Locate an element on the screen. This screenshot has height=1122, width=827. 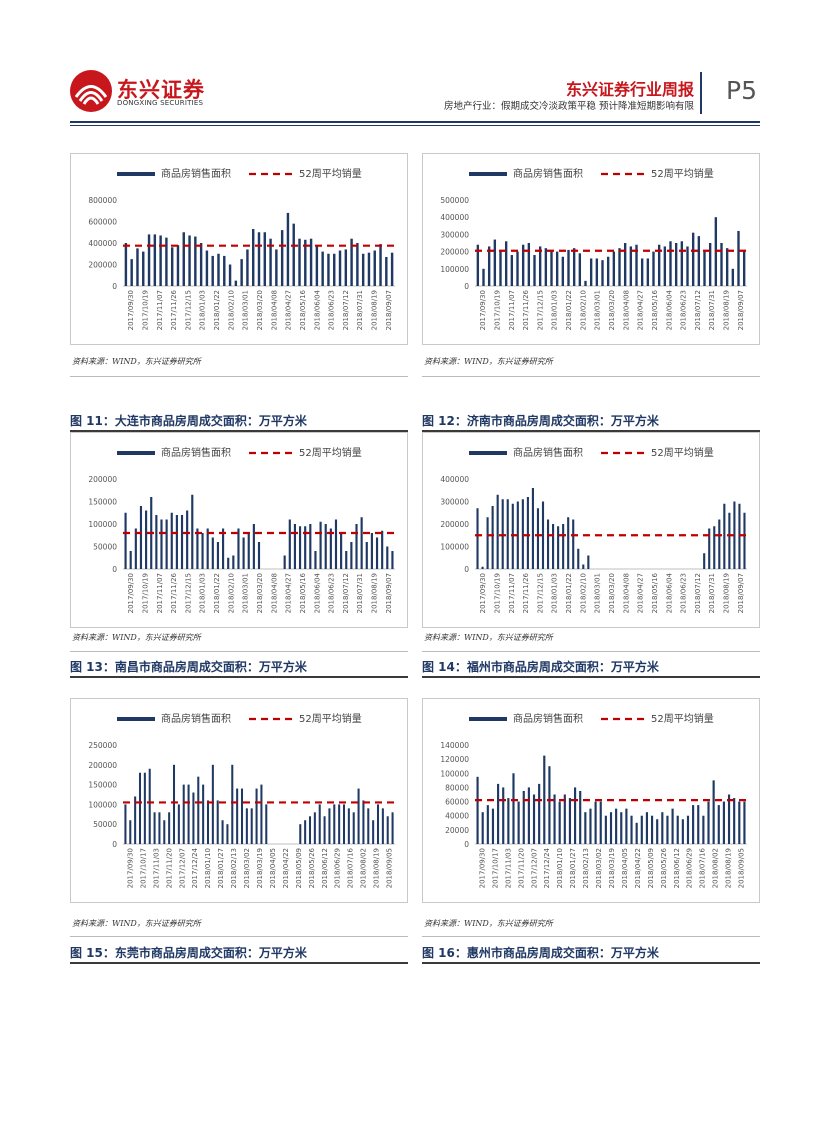
x-tick-label: 2017/11/03 is located at coordinates (156, 868).